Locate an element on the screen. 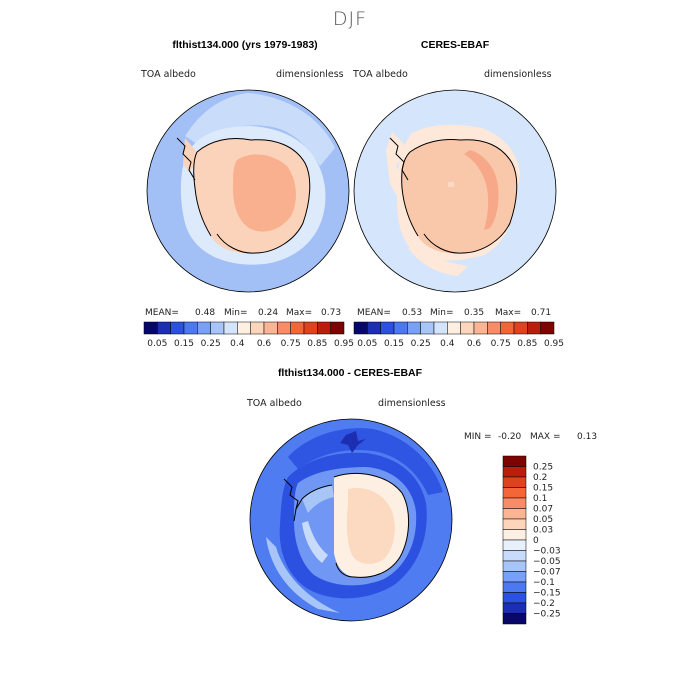 The image size is (700, 700). panel-2-colorbar-tick-label: 0.05 is located at coordinates (367, 344).